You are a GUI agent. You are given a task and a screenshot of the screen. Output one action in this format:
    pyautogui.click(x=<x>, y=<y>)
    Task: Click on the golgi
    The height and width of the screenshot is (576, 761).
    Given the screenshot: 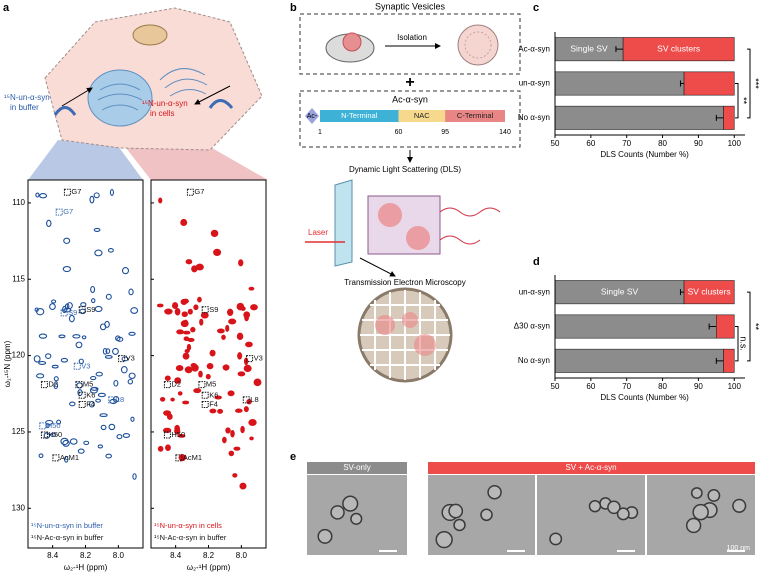 What is the action you would take?
    pyautogui.click(x=183, y=82)
    